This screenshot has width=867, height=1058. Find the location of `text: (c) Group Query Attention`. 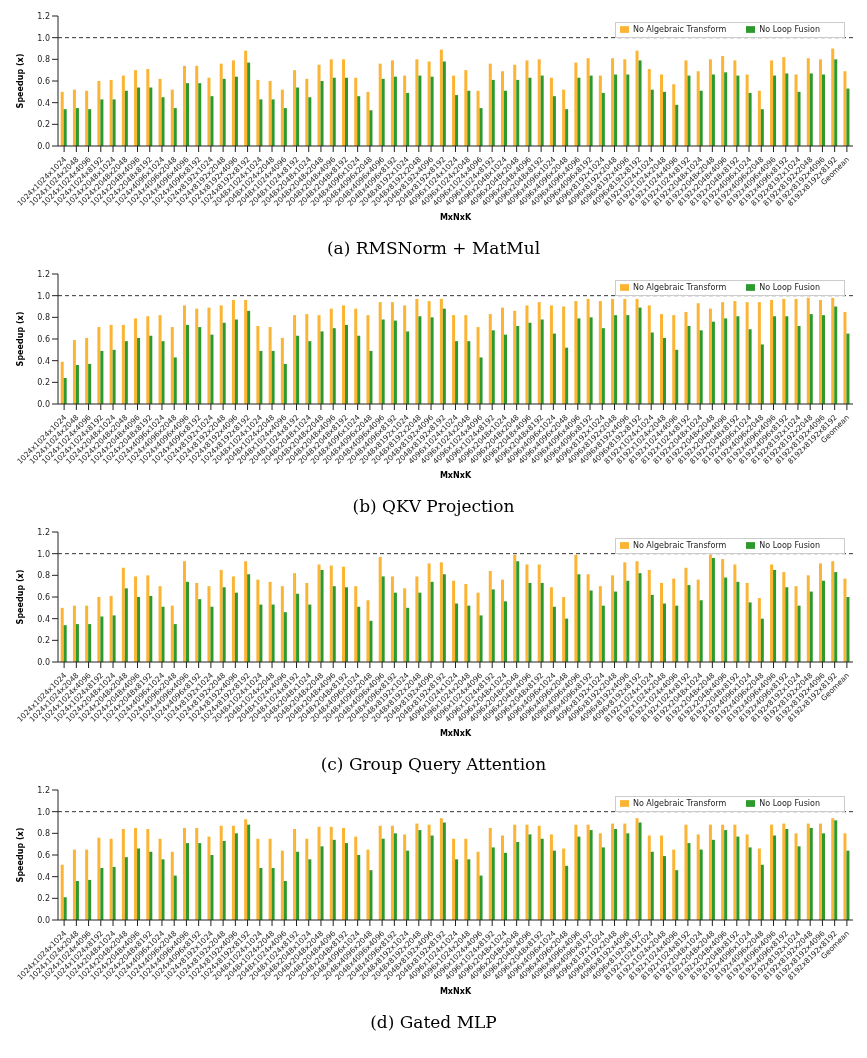

text: (c) Group Query Attention is located at coordinates (433, 765).